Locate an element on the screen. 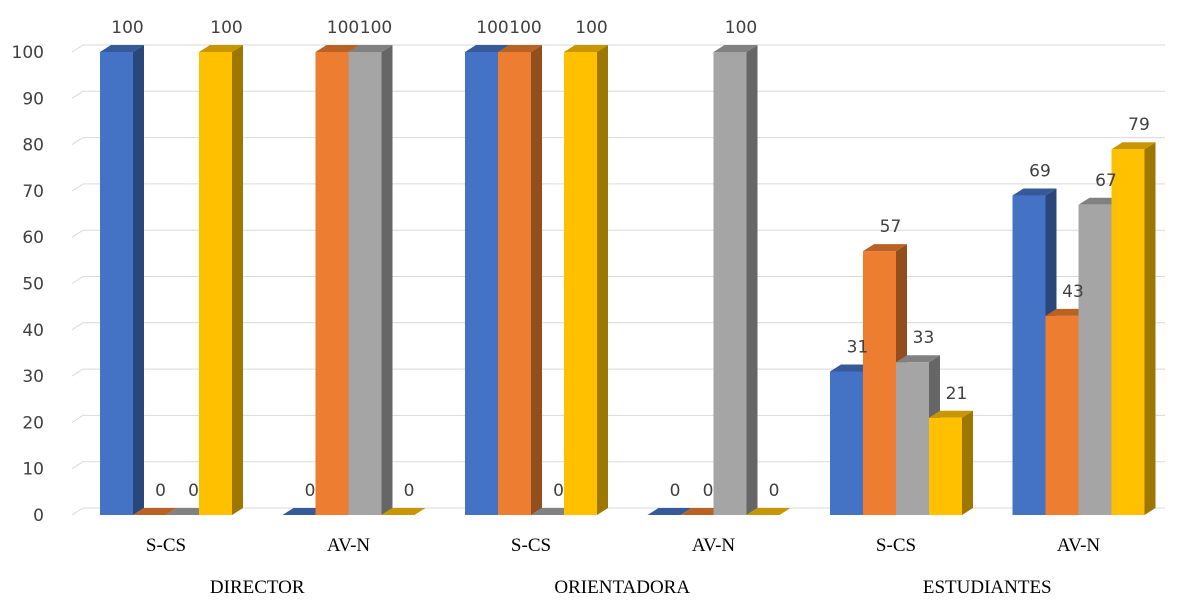  y-tick-label: 100 is located at coordinates (28, 53).